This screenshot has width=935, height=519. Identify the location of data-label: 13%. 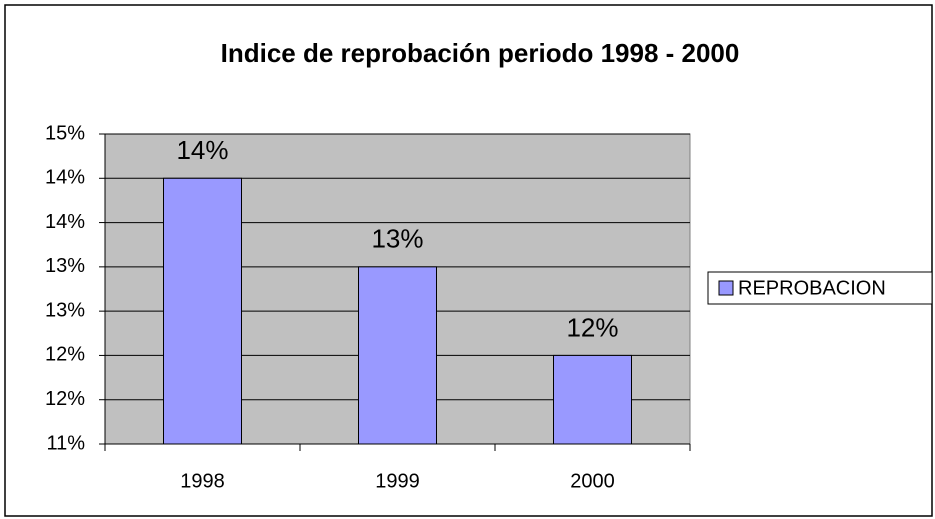
(397, 239).